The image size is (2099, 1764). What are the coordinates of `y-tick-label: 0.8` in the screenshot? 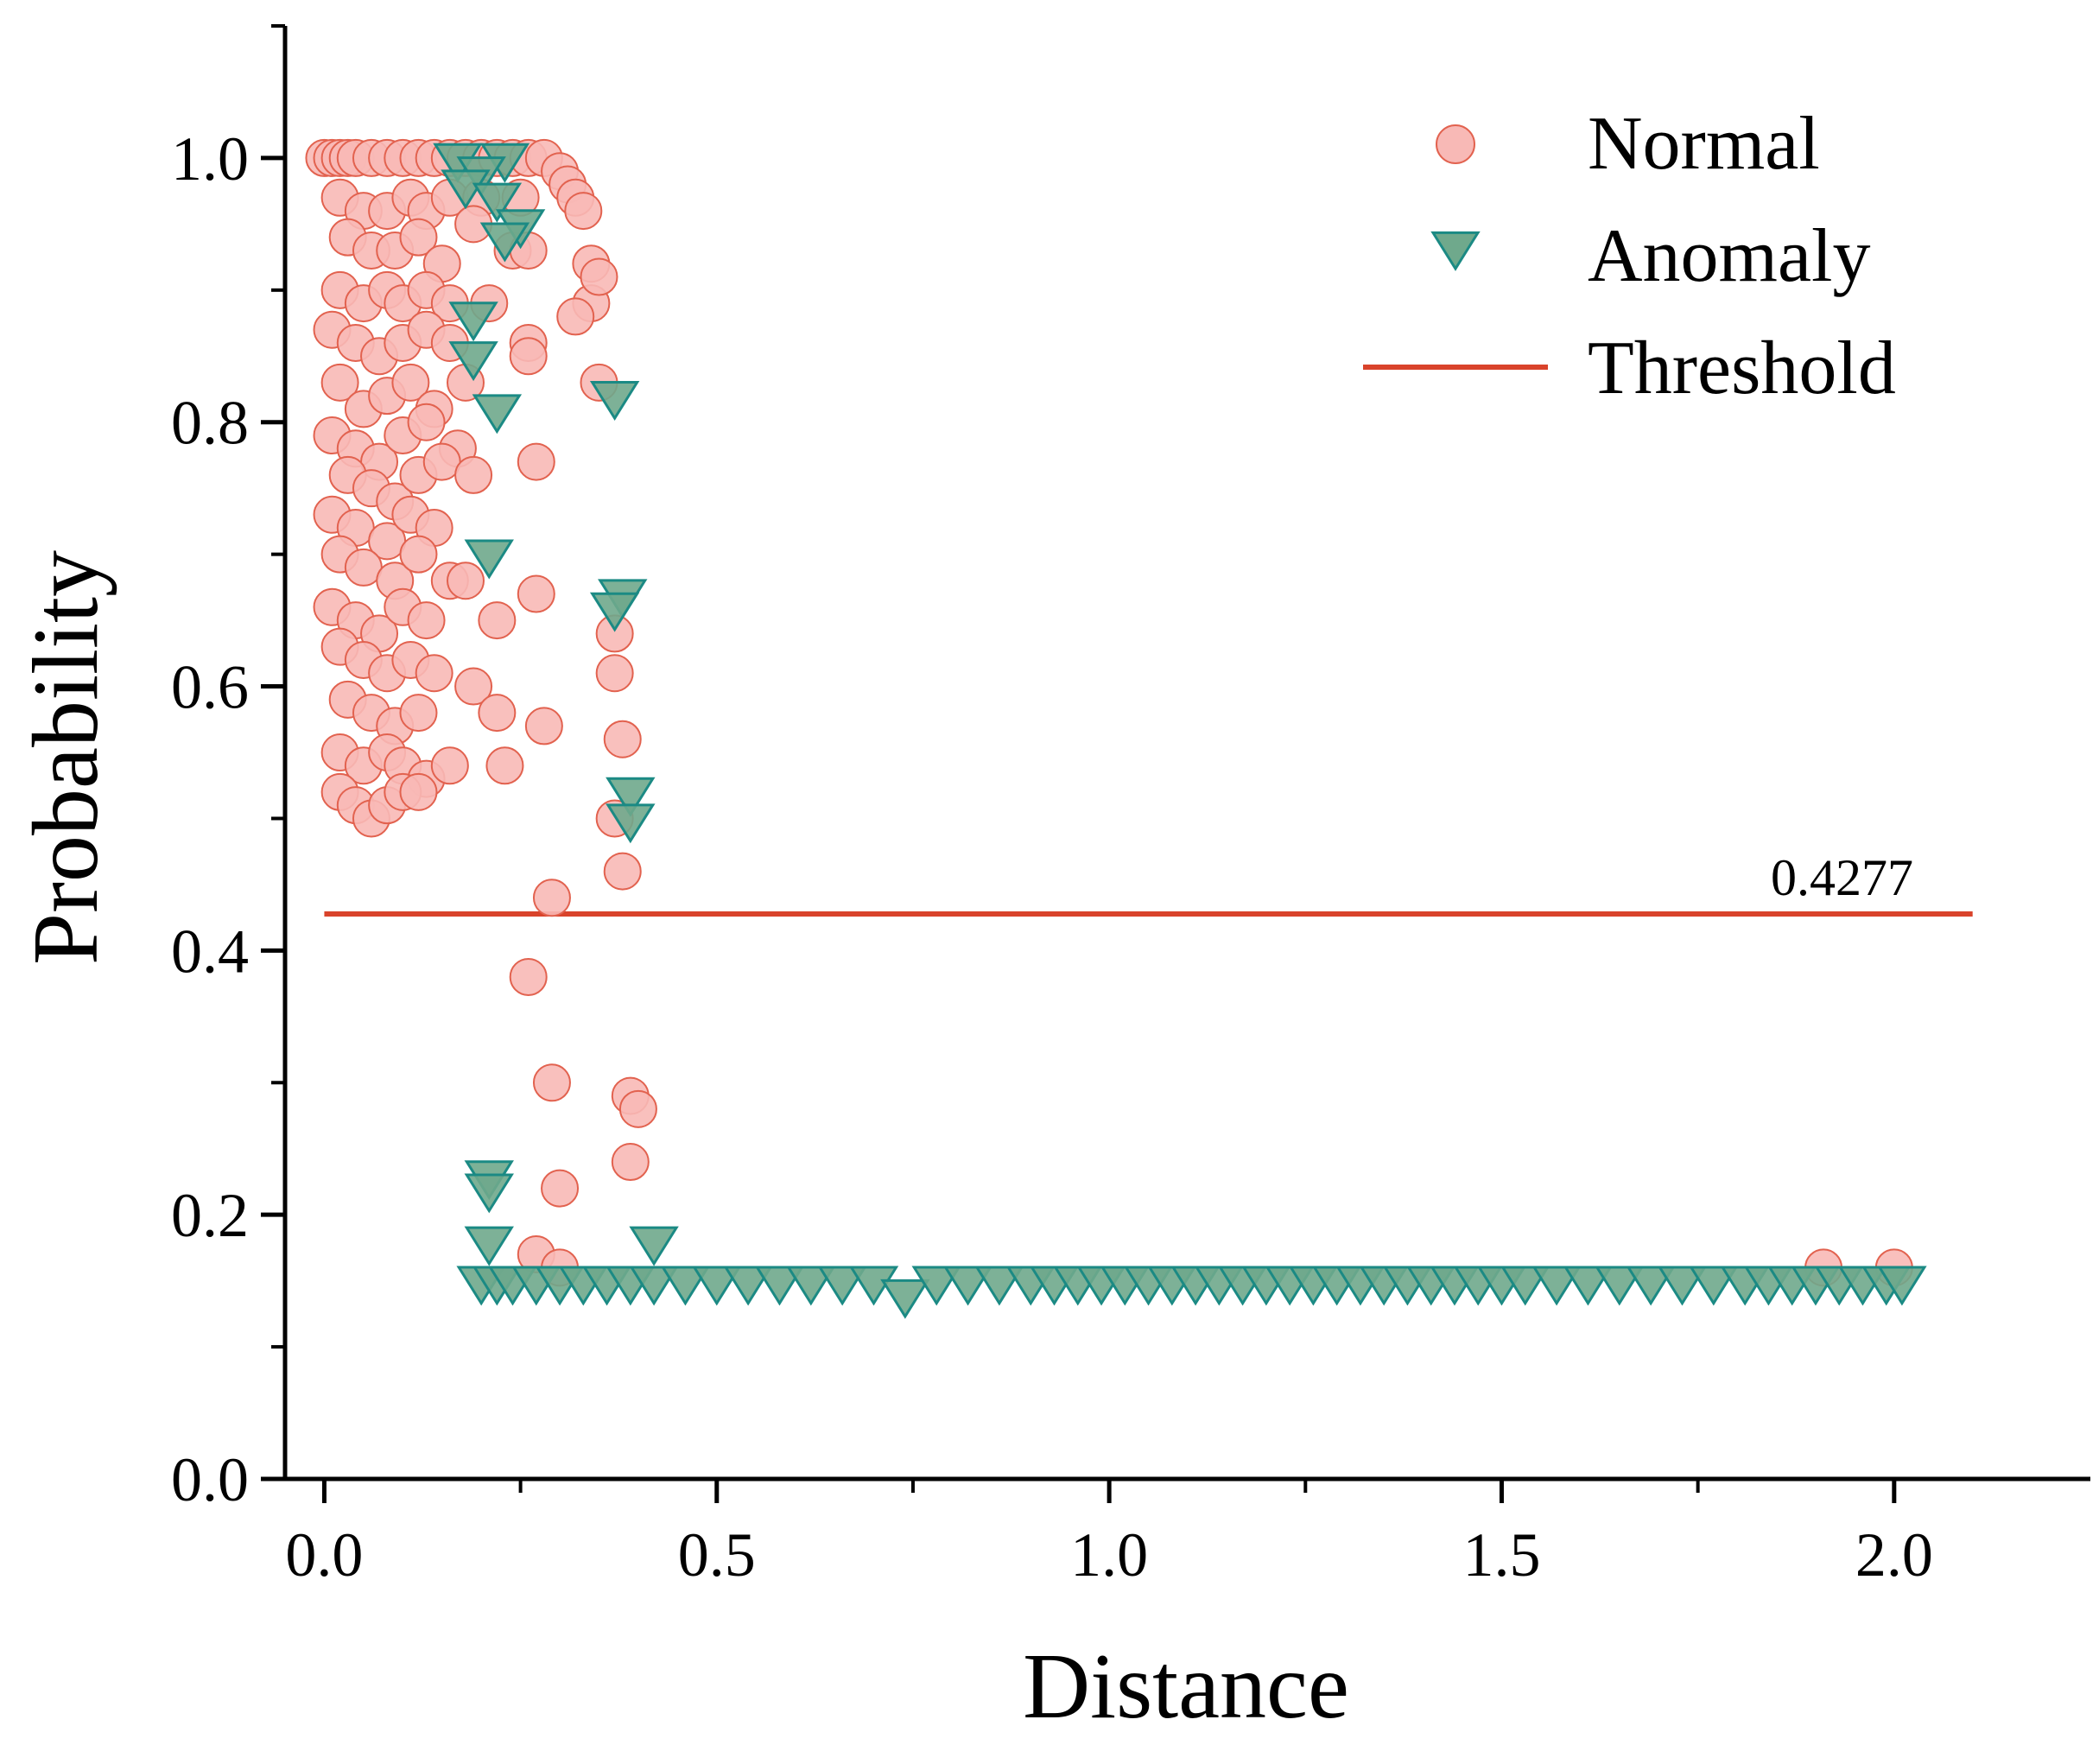 It's located at (210, 423).